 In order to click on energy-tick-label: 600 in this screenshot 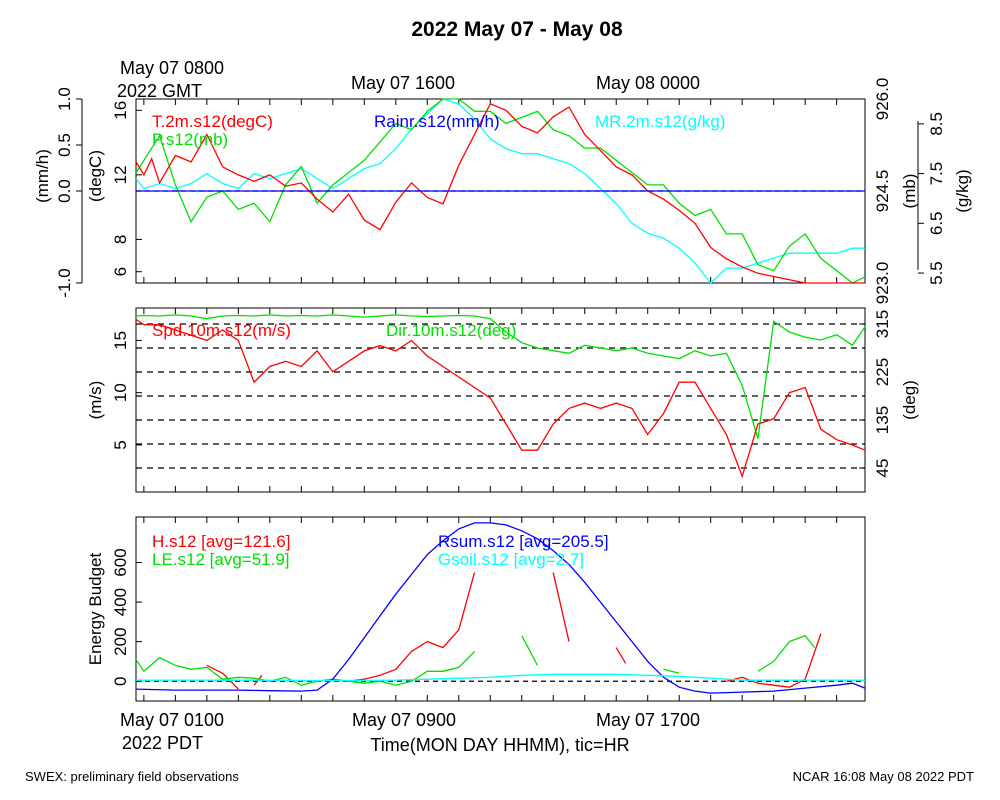, I will do `click(120, 562)`.